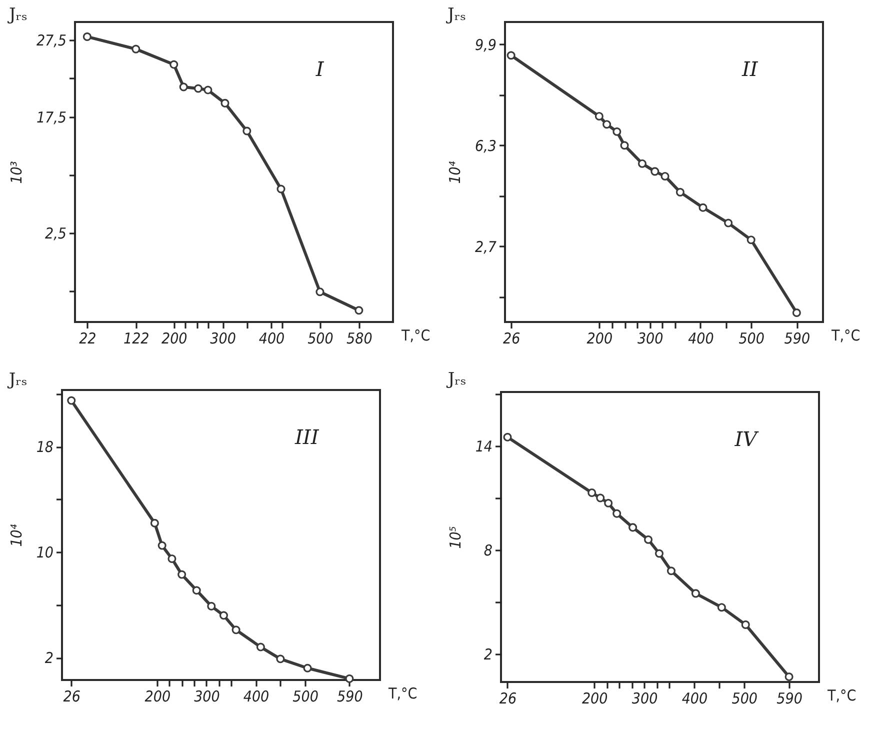 This screenshot has width=879, height=729. I want to click on x-tick-label: 580, so click(359, 339).